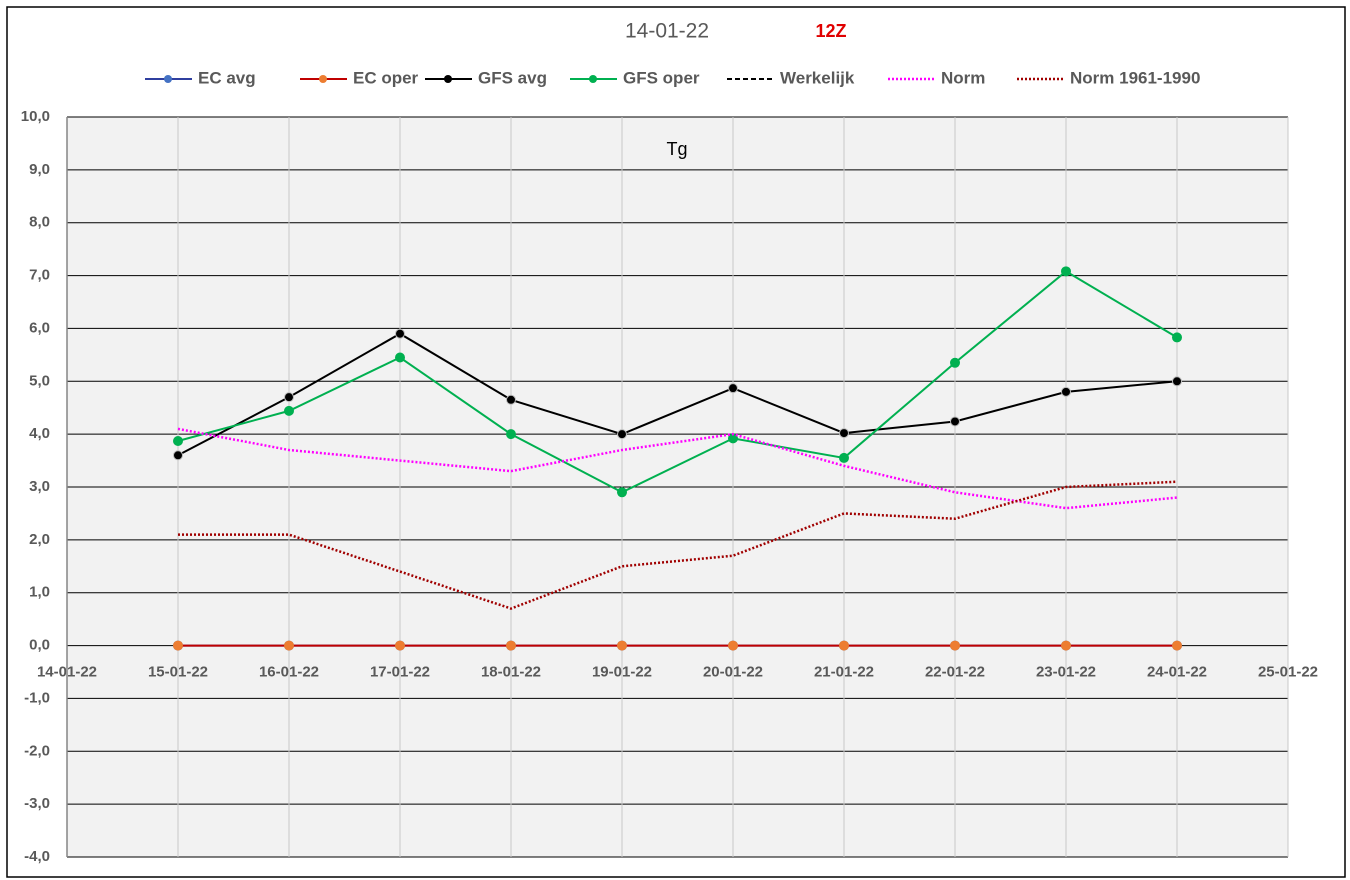 This screenshot has height=880, width=1350. I want to click on y-tick-label: 6,0, so click(39, 327).